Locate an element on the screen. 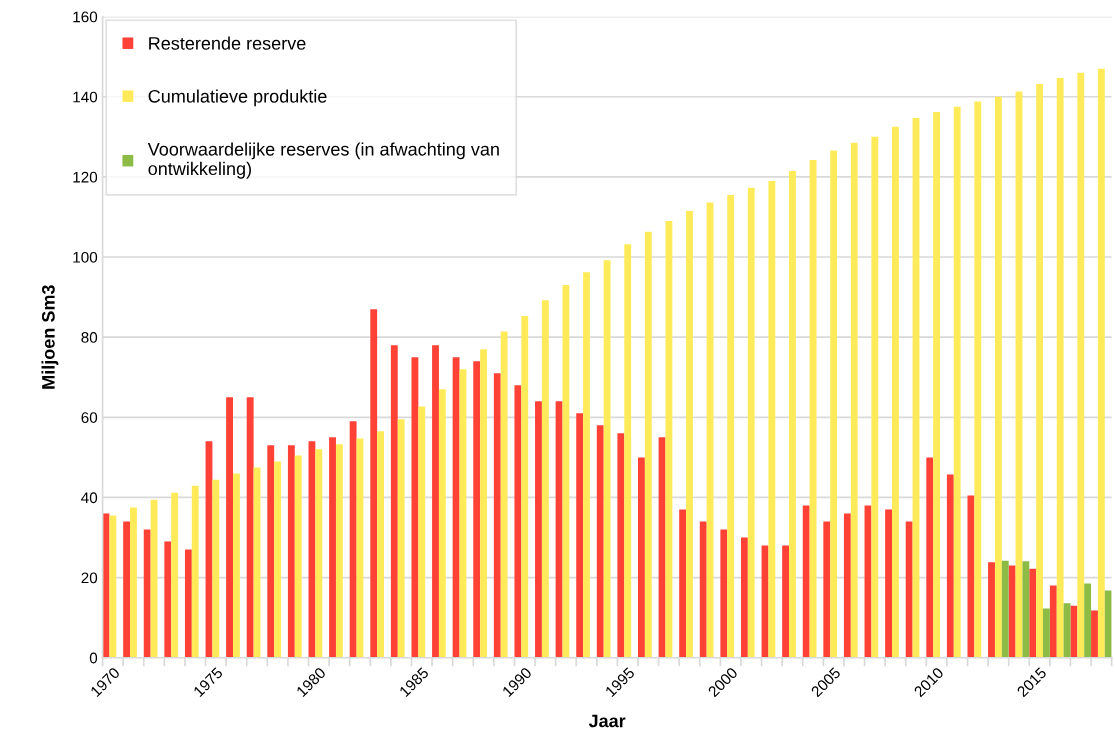 Image resolution: width=1115 pixels, height=756 pixels. y-tick-label: 120 is located at coordinates (85, 177).